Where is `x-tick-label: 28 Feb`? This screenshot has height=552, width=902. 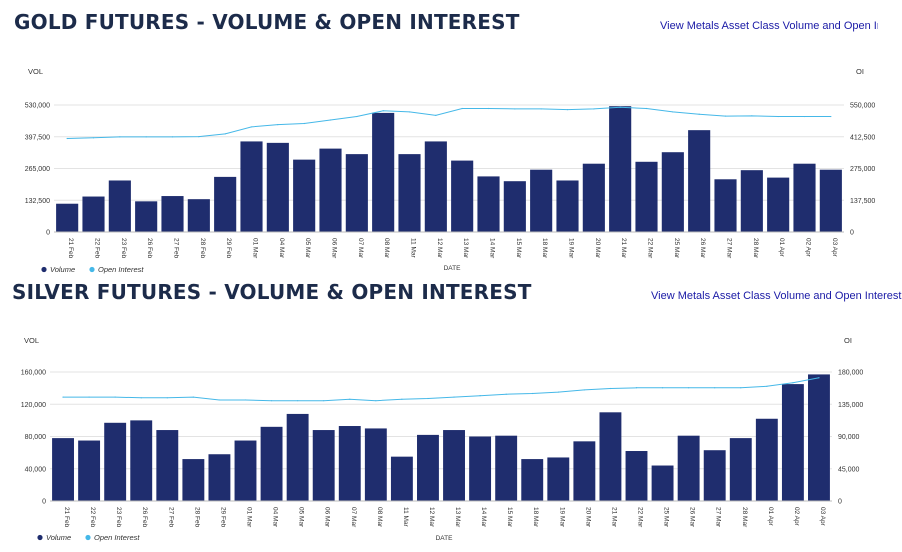
x-tick-label: 28 Feb is located at coordinates (196, 517).